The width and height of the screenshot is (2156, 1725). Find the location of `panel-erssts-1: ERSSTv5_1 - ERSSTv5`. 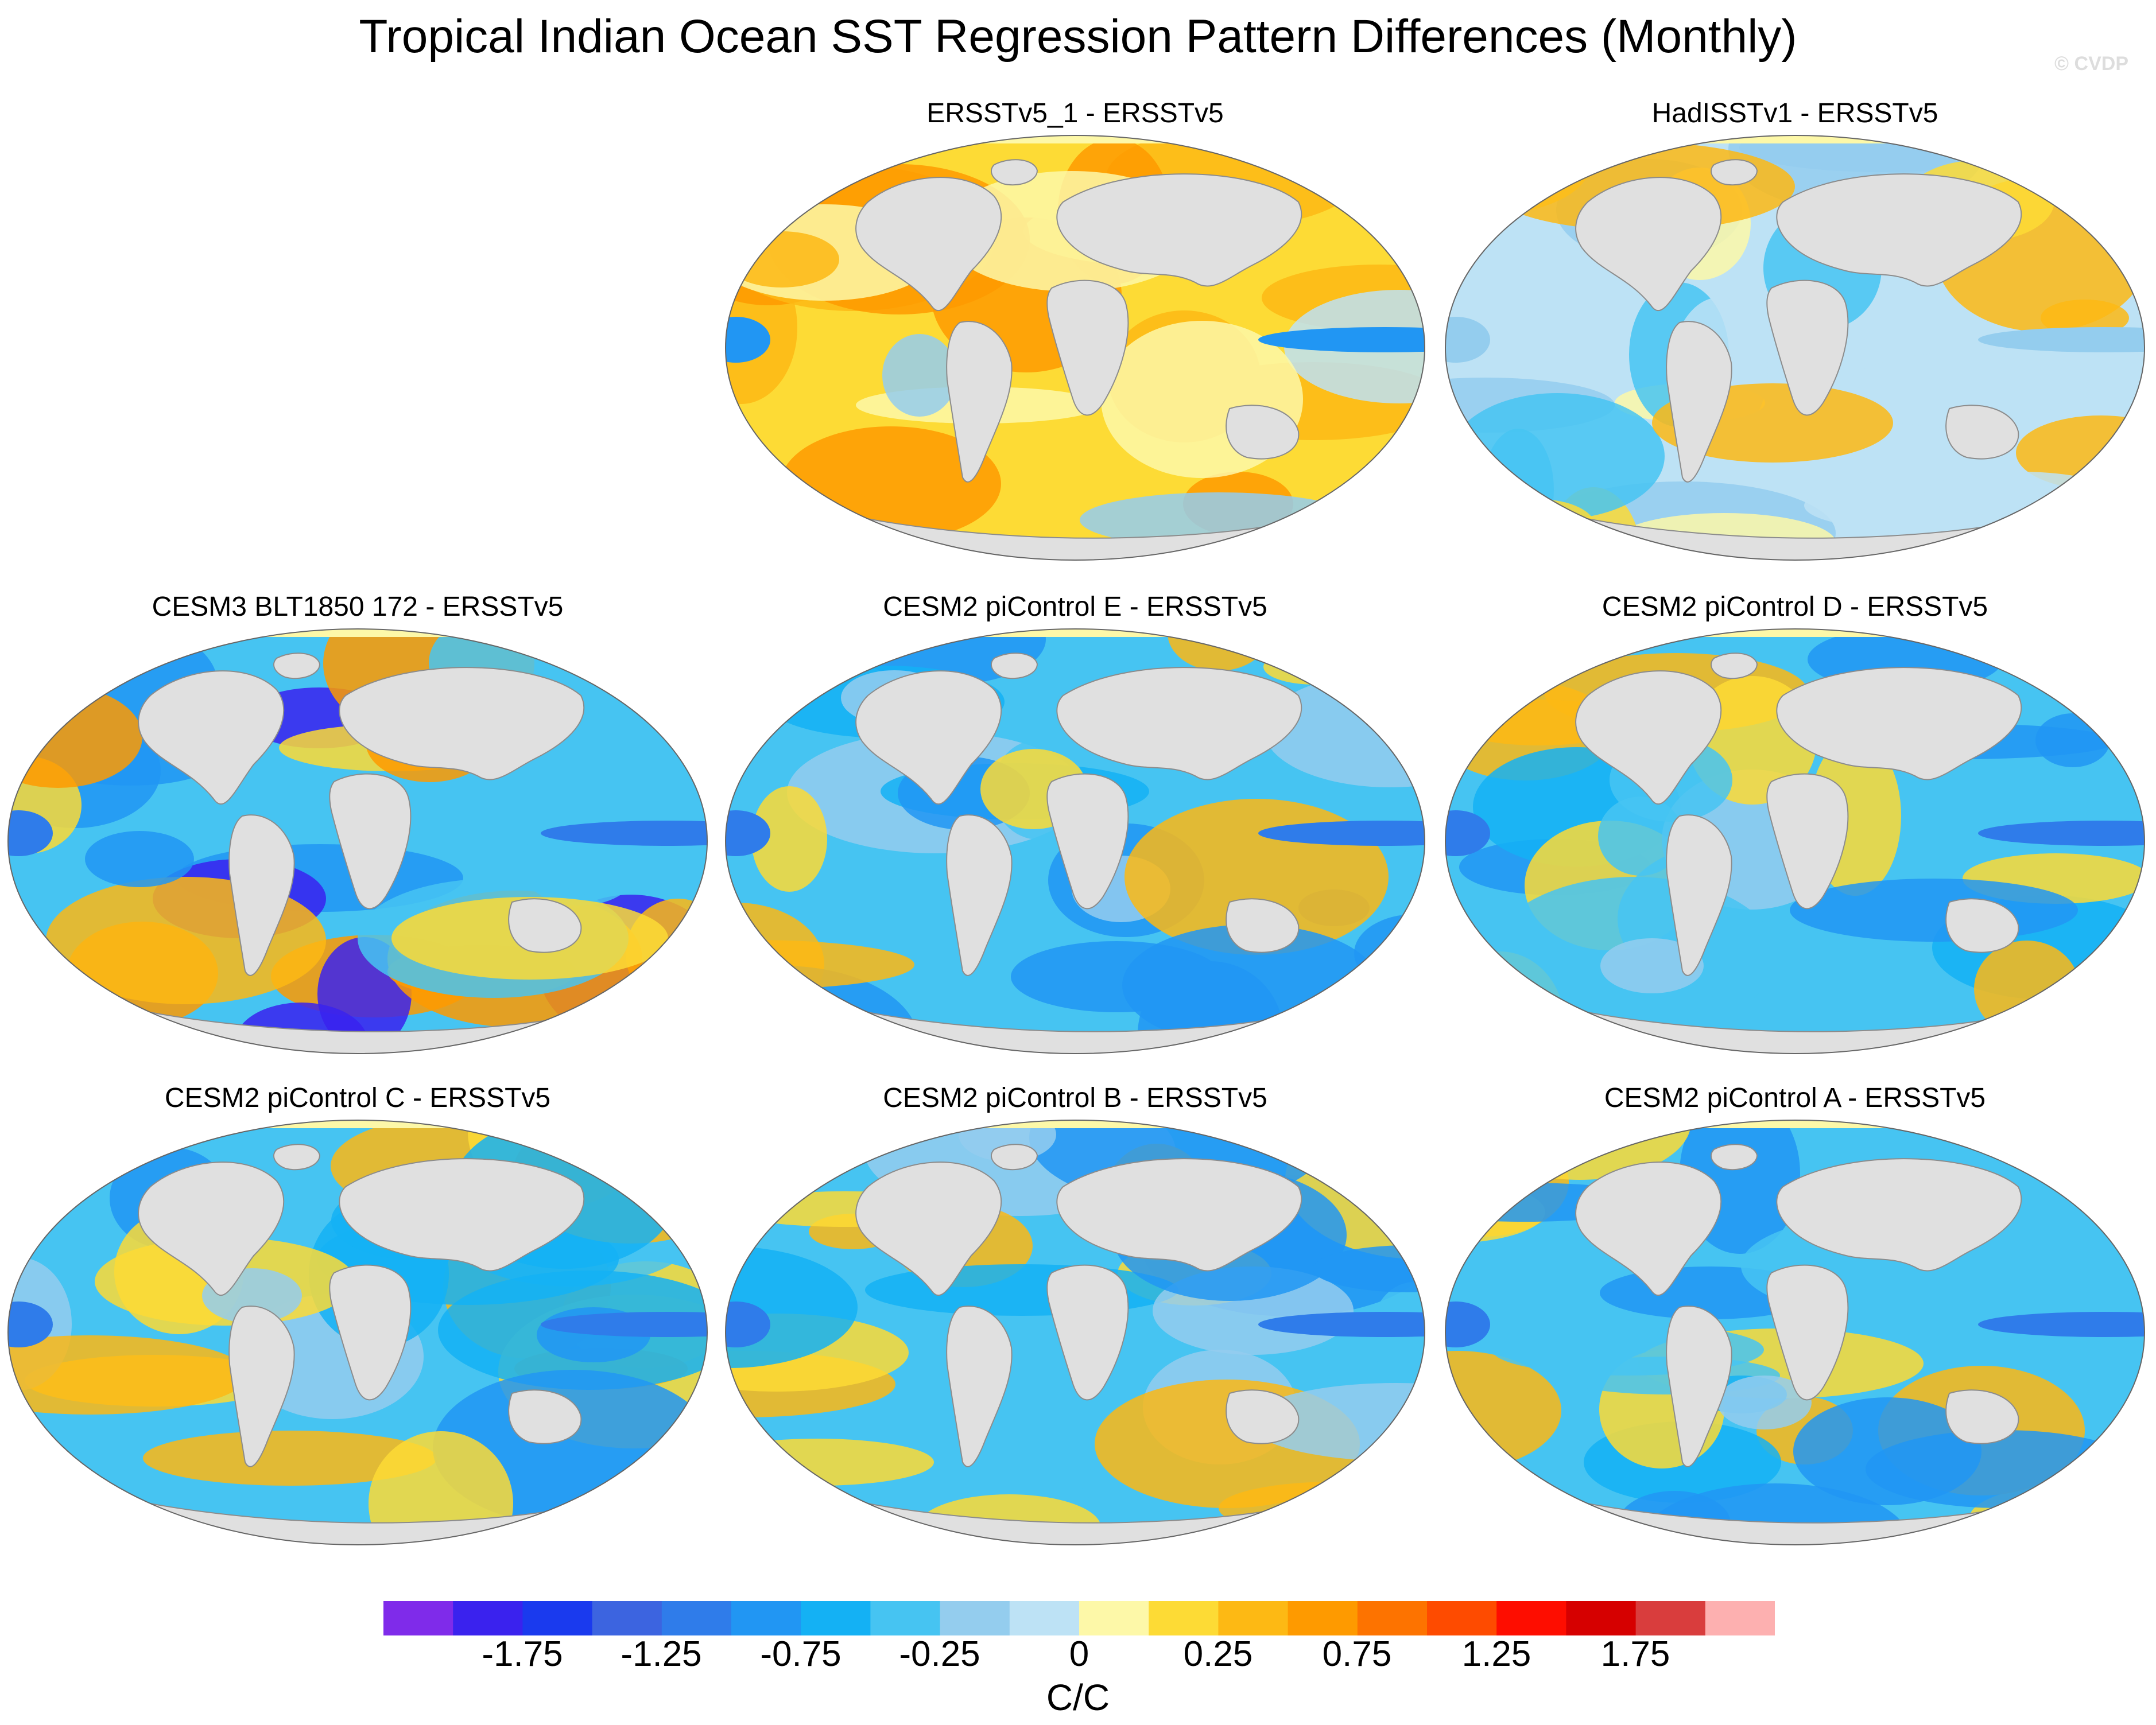

panel-erssts-1: ERSSTv5_1 - ERSSTv5 is located at coordinates (1075, 330).